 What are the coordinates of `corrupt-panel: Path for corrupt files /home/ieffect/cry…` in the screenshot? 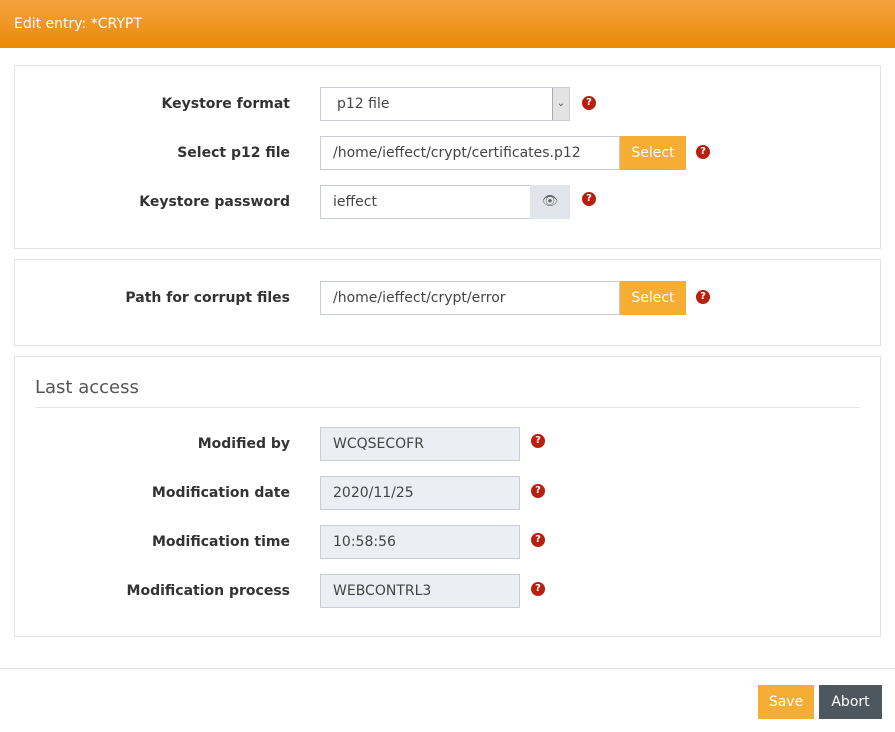 It's located at (447, 302).